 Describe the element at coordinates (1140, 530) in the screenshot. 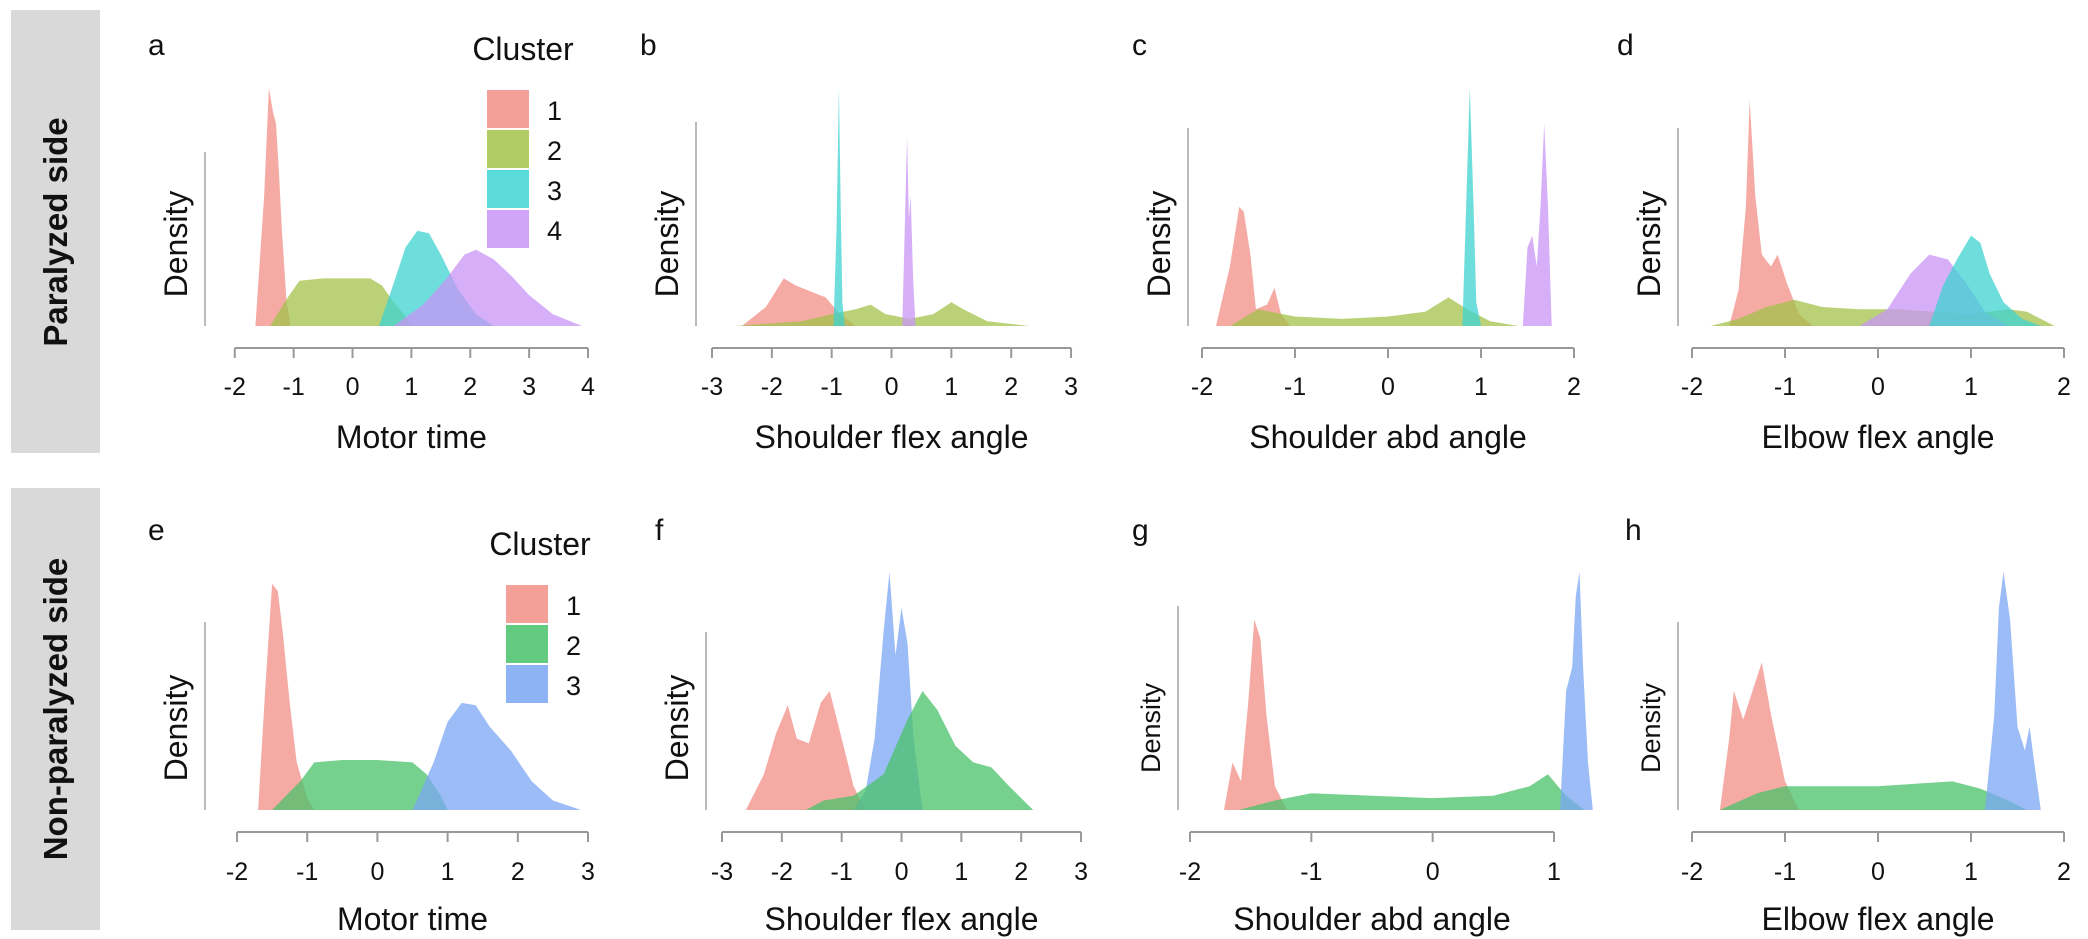

I see `panel-letter: g` at that location.